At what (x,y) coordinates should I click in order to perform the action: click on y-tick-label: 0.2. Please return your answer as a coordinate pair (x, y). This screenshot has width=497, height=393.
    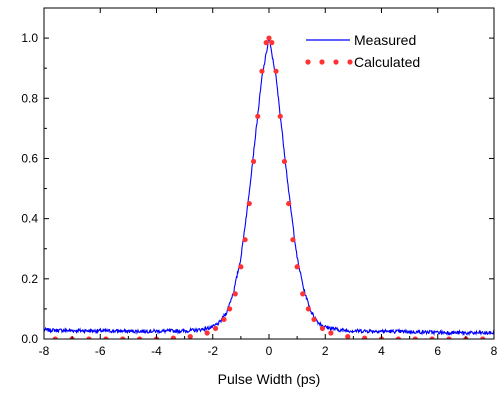
    Looking at the image, I should click on (29, 279).